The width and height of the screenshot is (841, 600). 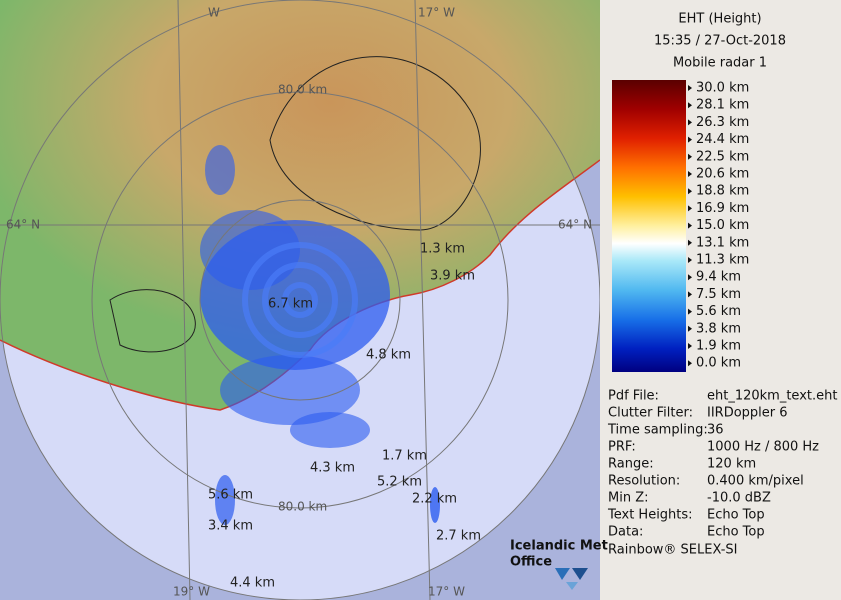 I want to click on scale-label: 7.5 km, so click(x=718, y=294).